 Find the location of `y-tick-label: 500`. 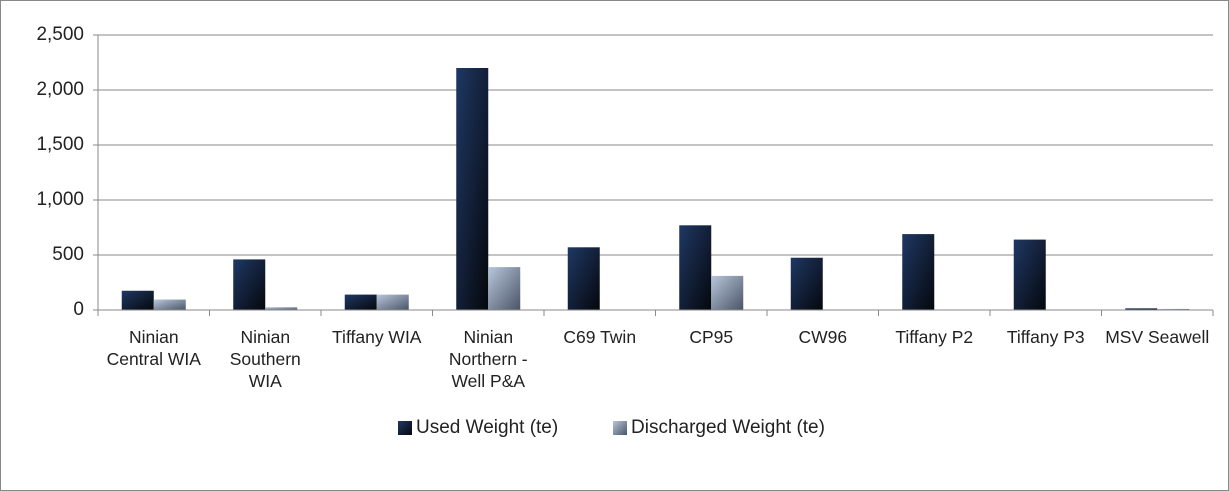

y-tick-label: 500 is located at coordinates (68, 254).